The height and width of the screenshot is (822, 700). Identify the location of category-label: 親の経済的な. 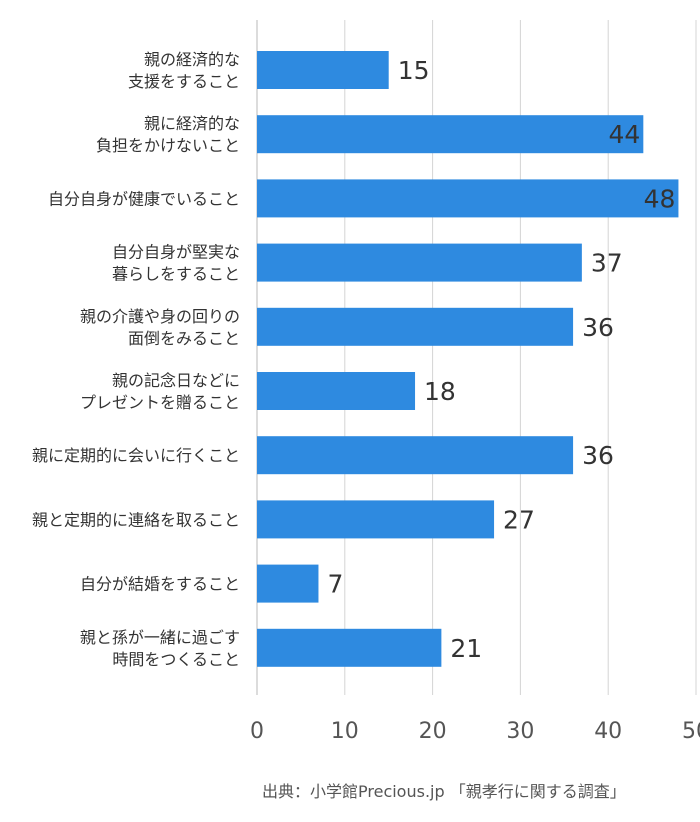
(192, 59).